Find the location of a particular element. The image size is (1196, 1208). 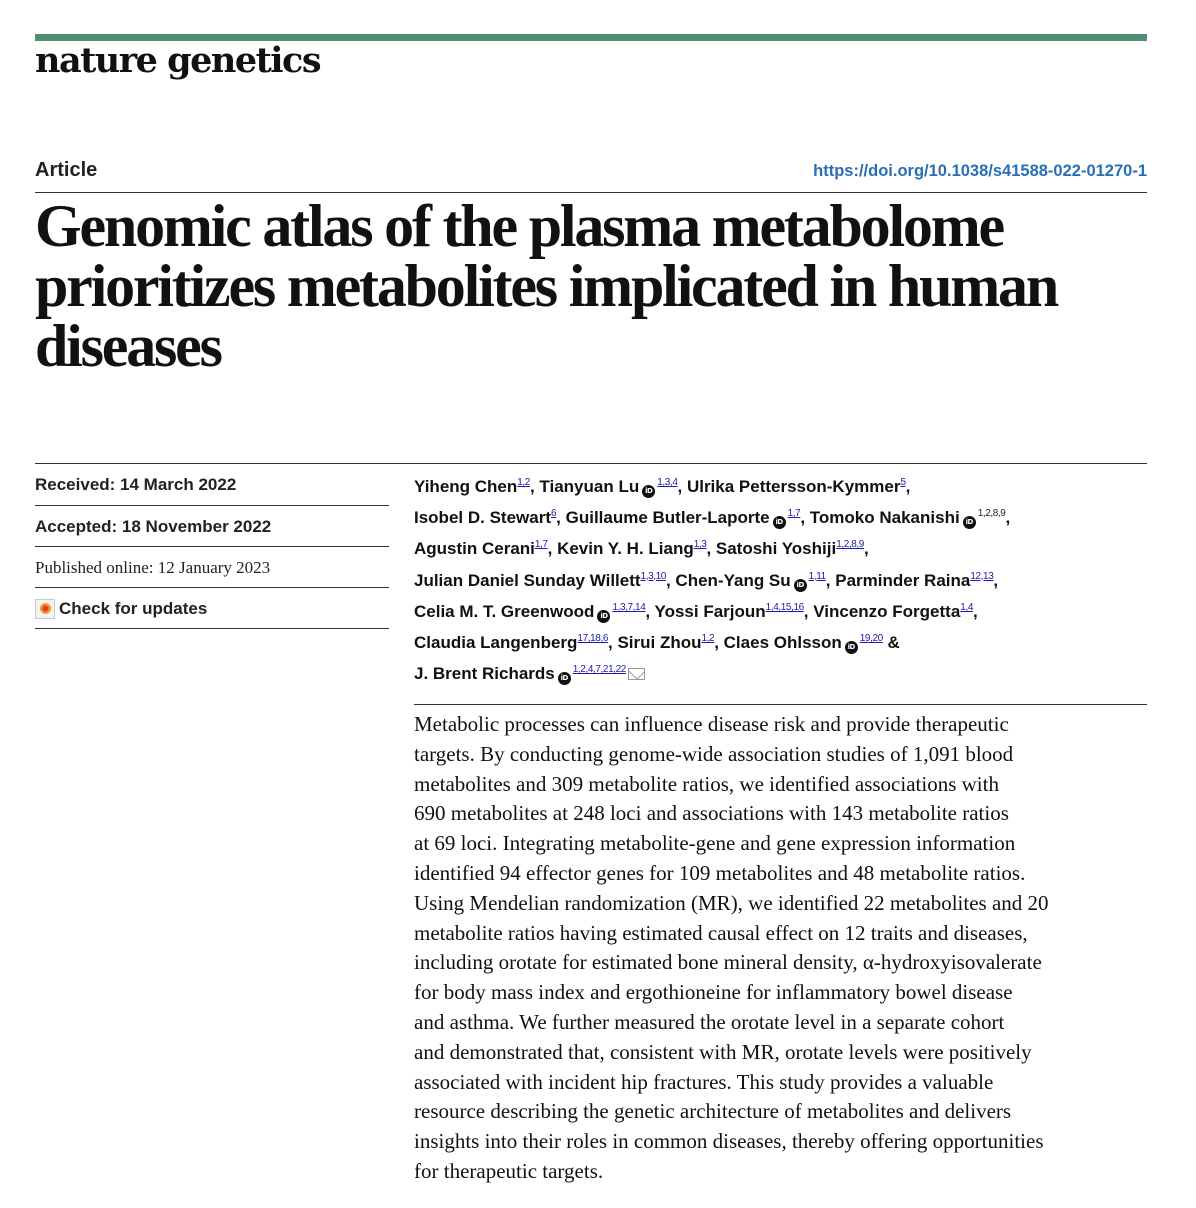

author-name: Celia M. T. Greenwood is located at coordinates (504, 611).